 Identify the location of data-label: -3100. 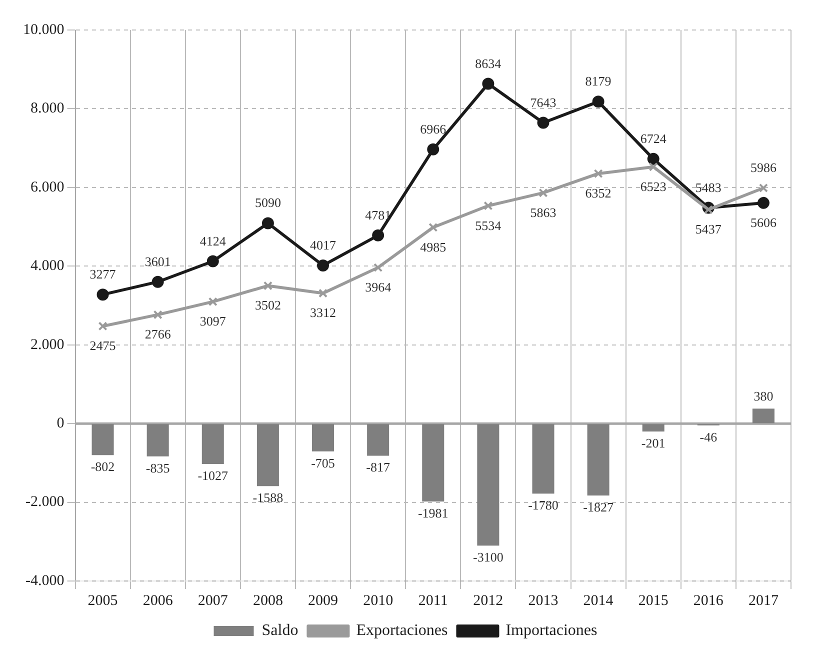
(488, 557).